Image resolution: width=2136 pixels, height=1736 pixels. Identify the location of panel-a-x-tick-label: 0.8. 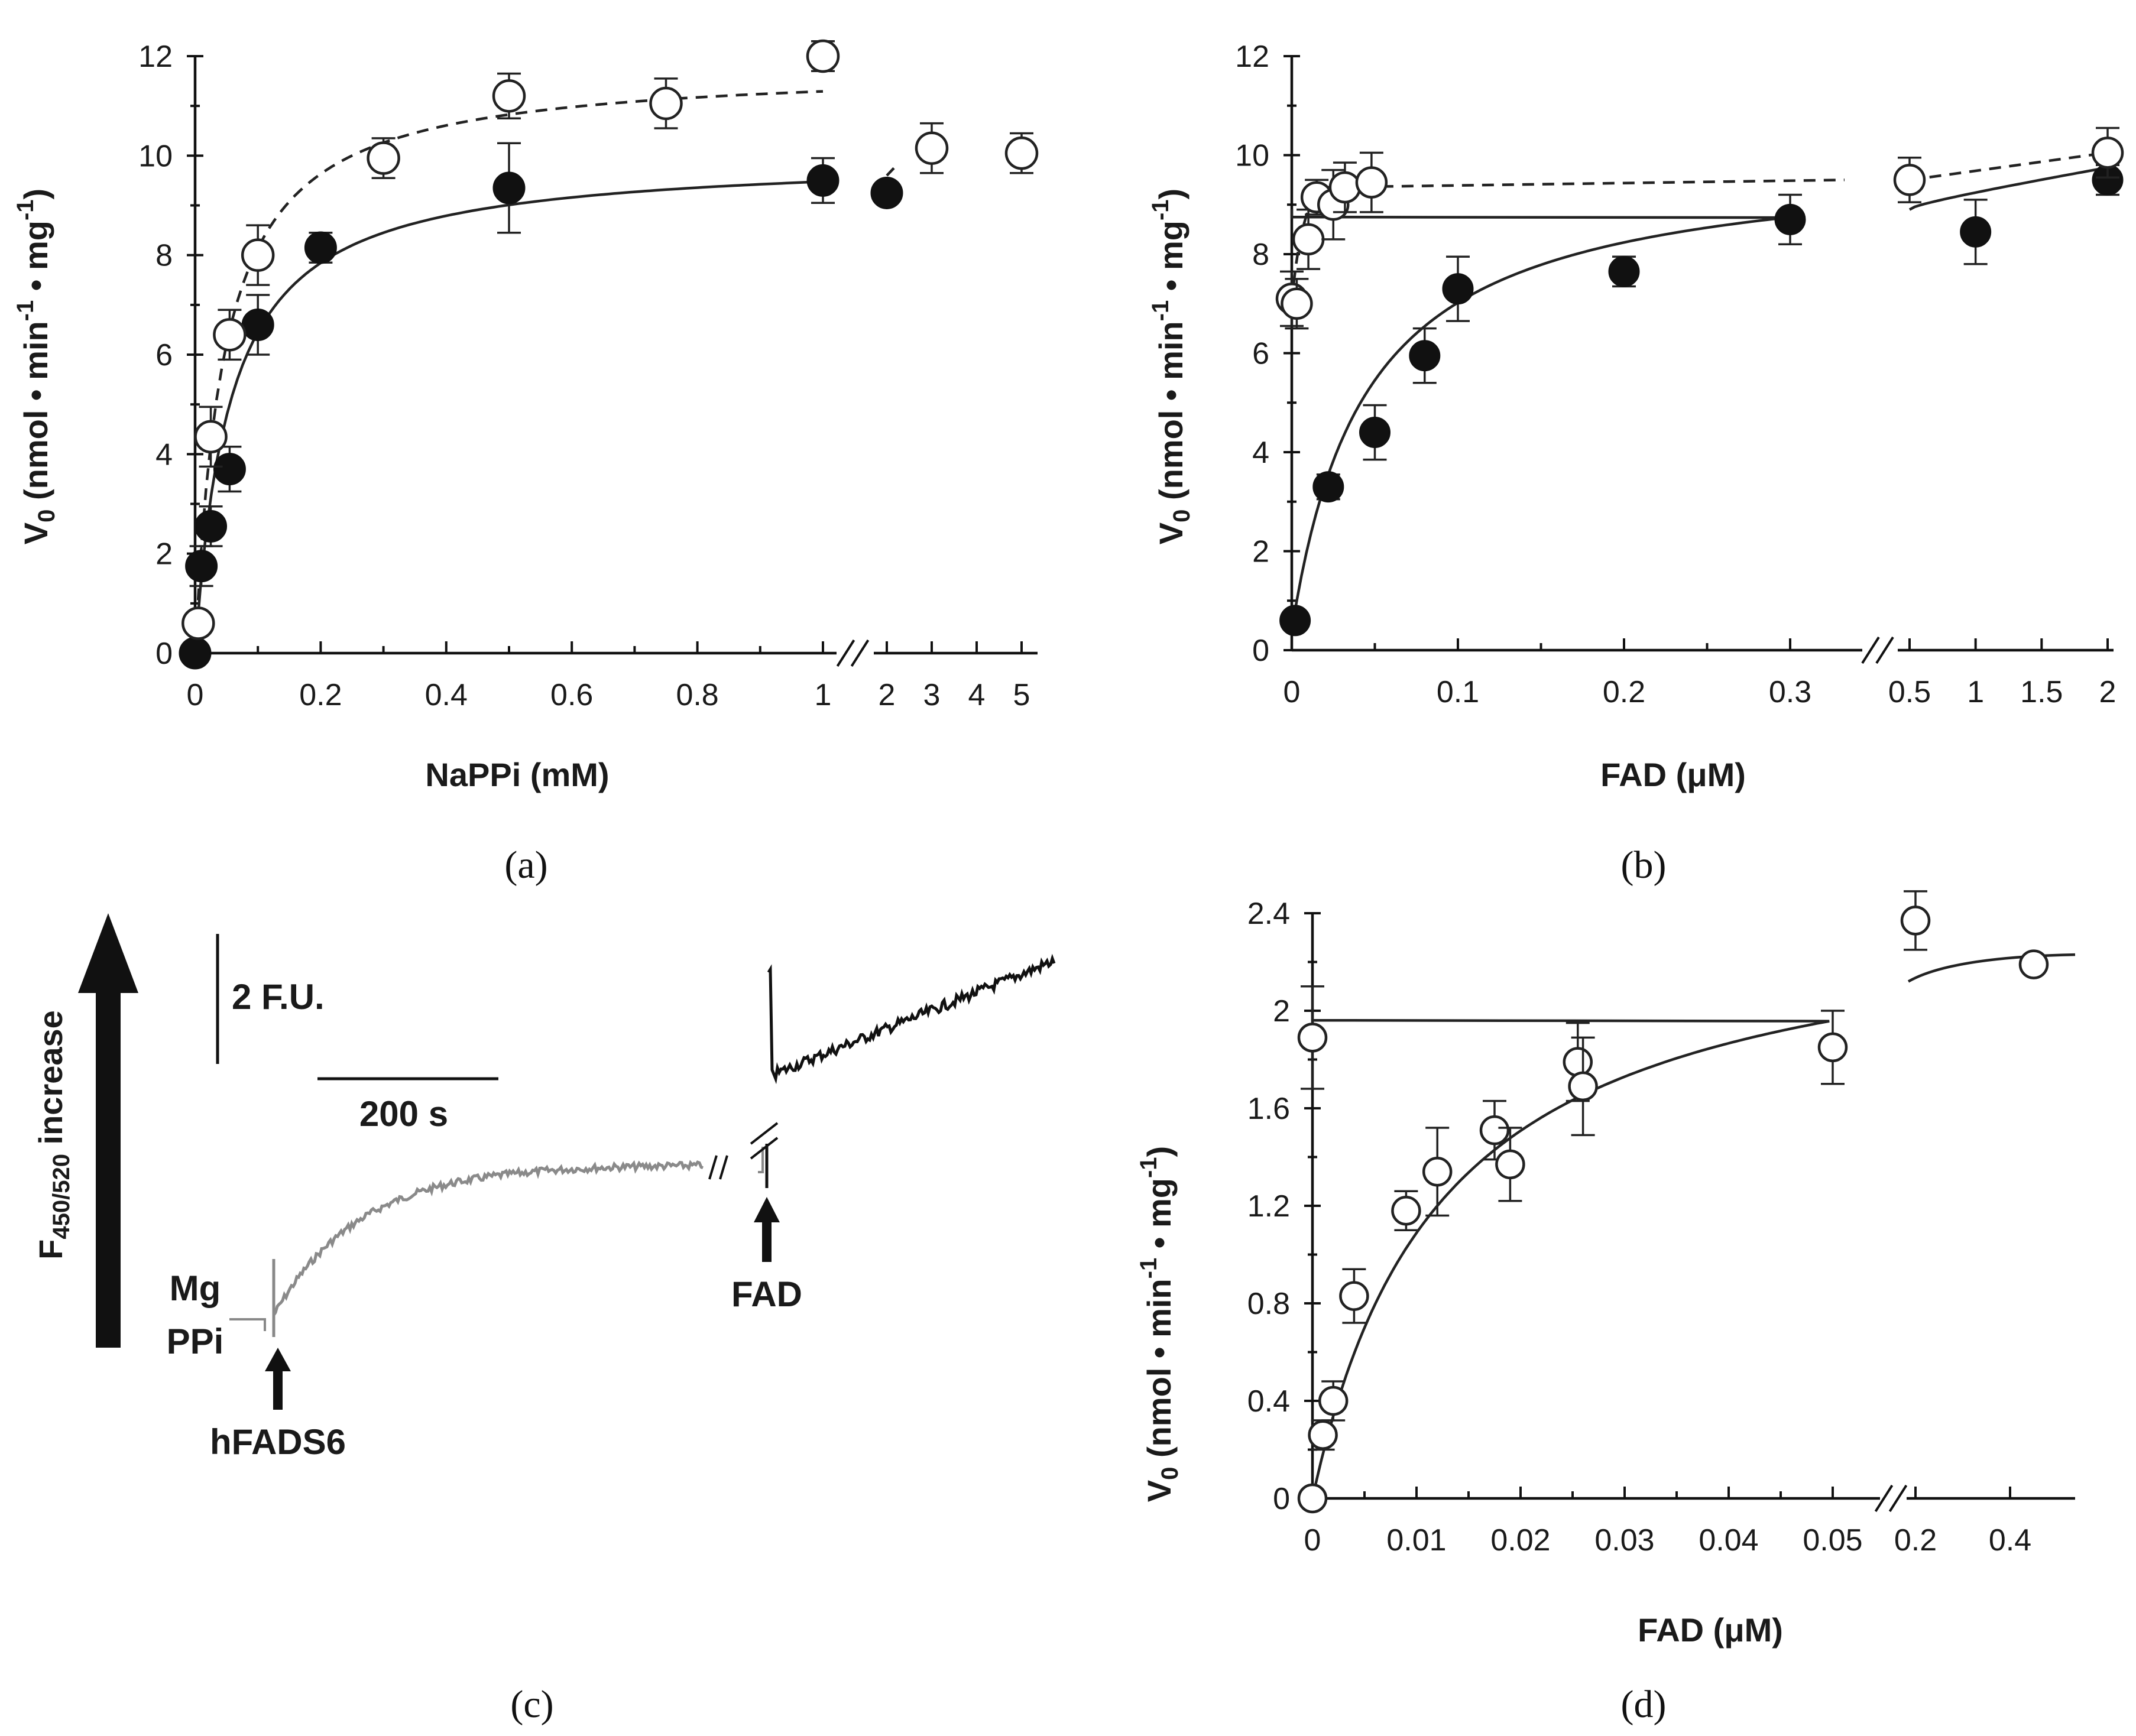
(697, 695).